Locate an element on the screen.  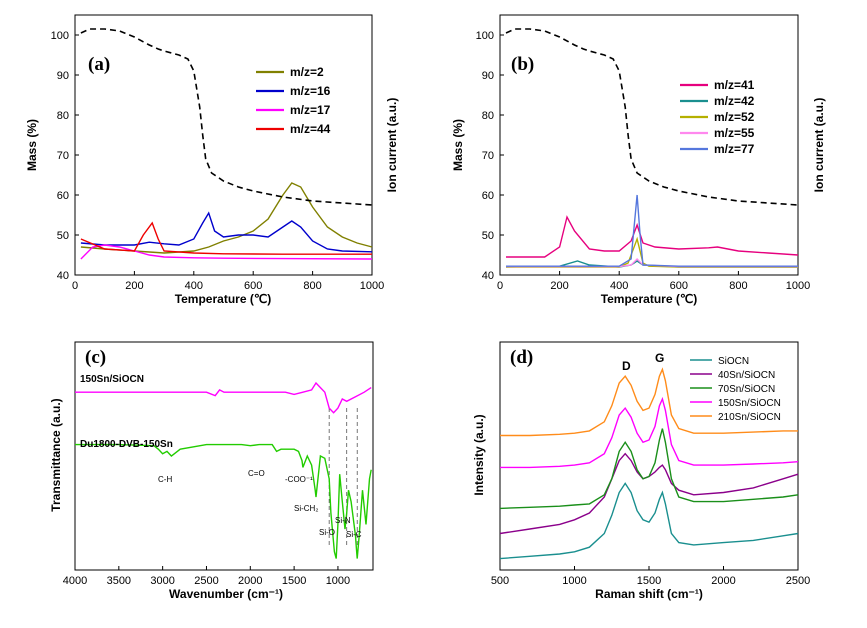
panel-a-label: (a) is located at coordinates (99, 64).